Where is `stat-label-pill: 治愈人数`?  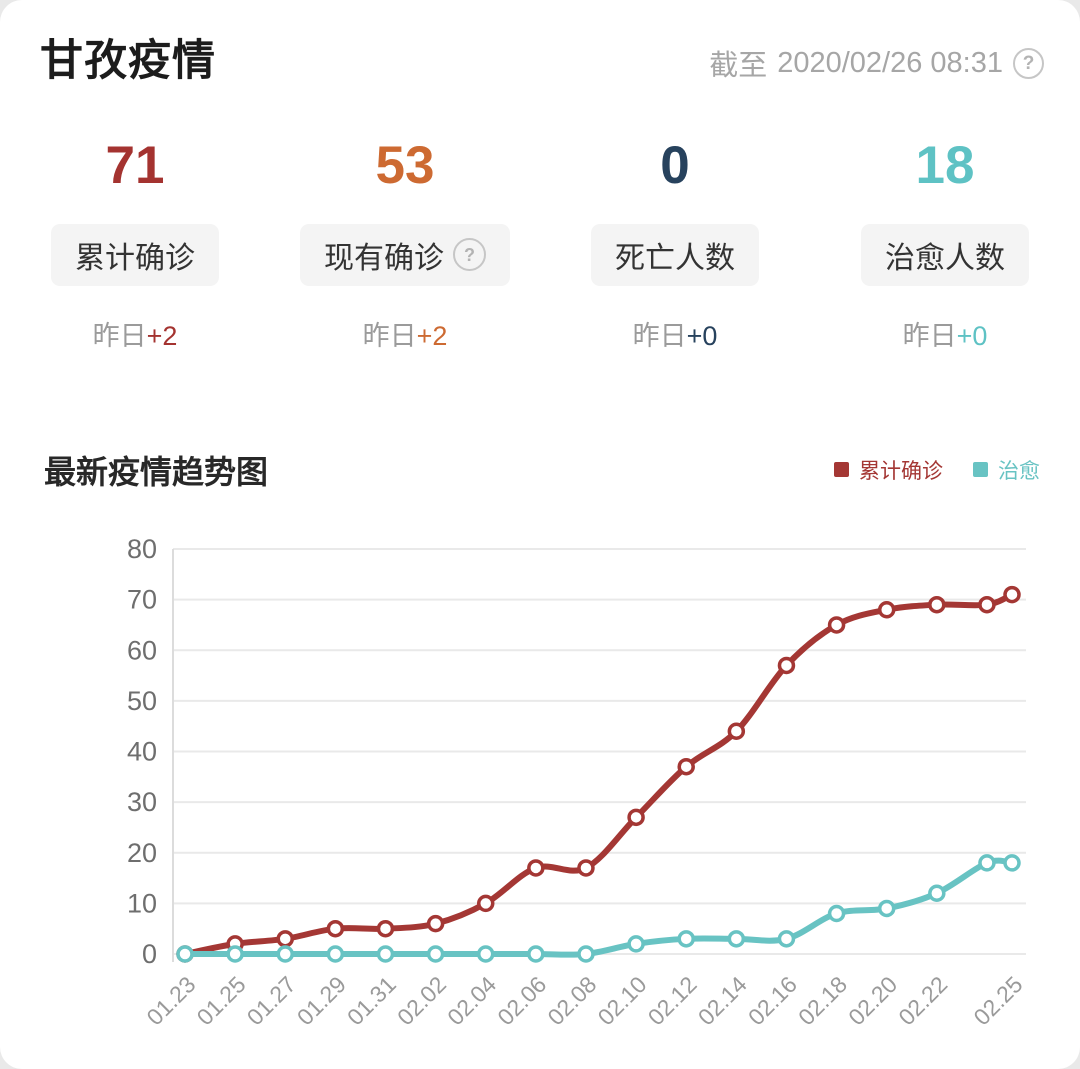
stat-label-pill: 治愈人数 is located at coordinates (945, 254).